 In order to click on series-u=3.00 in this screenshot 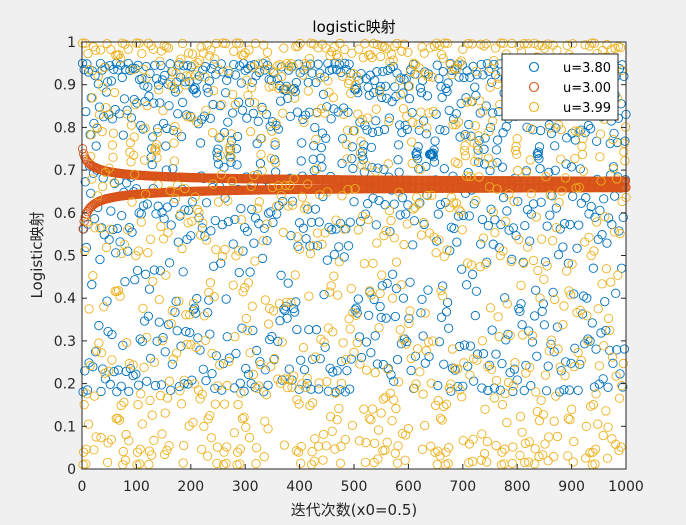, I will do `click(354, 189)`.